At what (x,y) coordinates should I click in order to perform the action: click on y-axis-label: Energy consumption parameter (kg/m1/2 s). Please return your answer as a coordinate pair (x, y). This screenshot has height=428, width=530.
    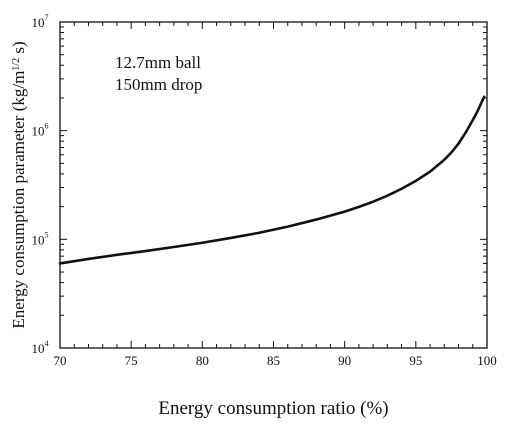
    Looking at the image, I should click on (18, 184).